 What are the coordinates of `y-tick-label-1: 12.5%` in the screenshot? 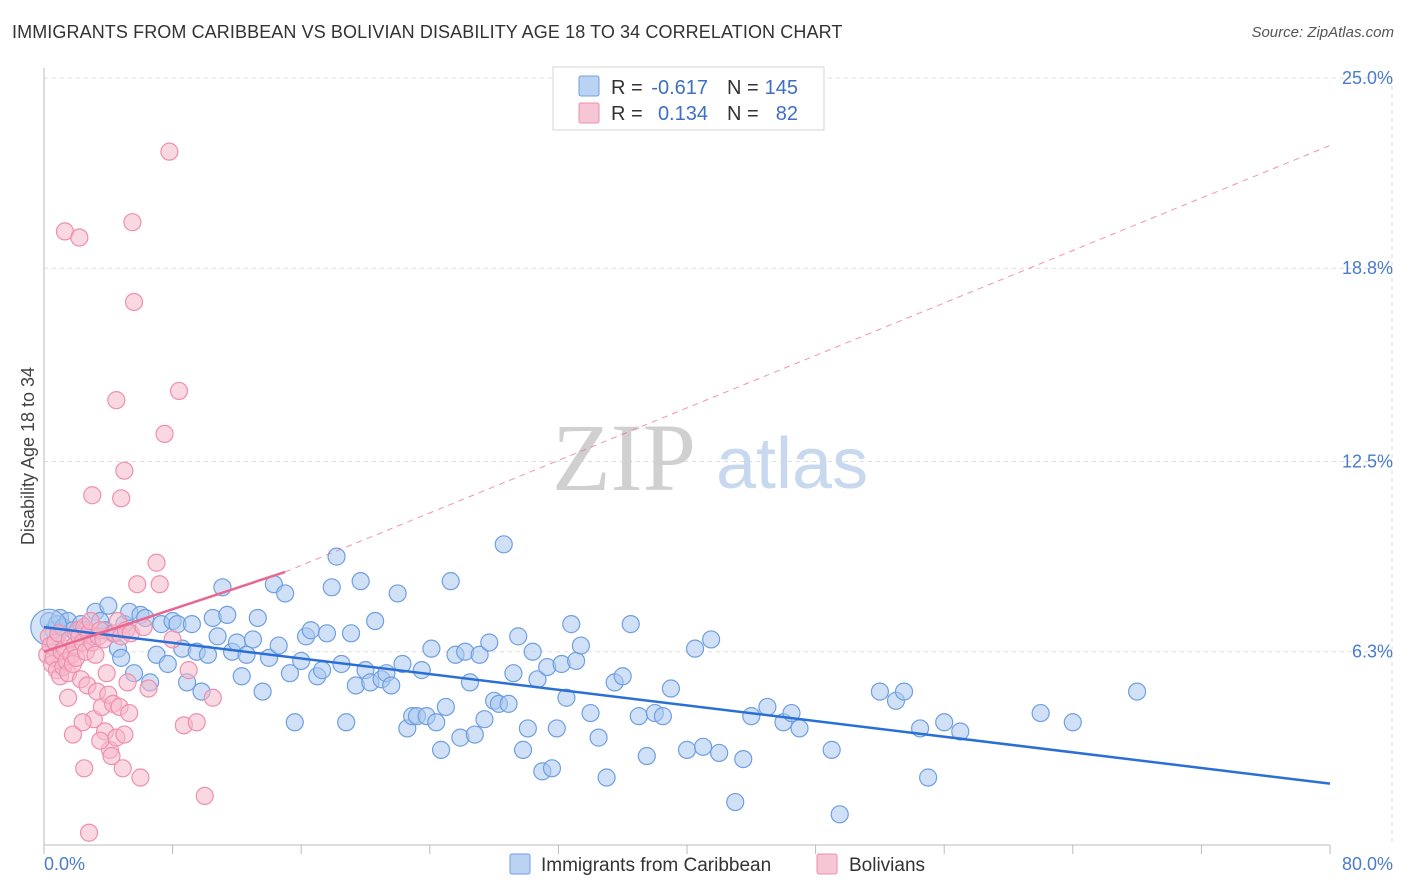 It's located at (1367, 462).